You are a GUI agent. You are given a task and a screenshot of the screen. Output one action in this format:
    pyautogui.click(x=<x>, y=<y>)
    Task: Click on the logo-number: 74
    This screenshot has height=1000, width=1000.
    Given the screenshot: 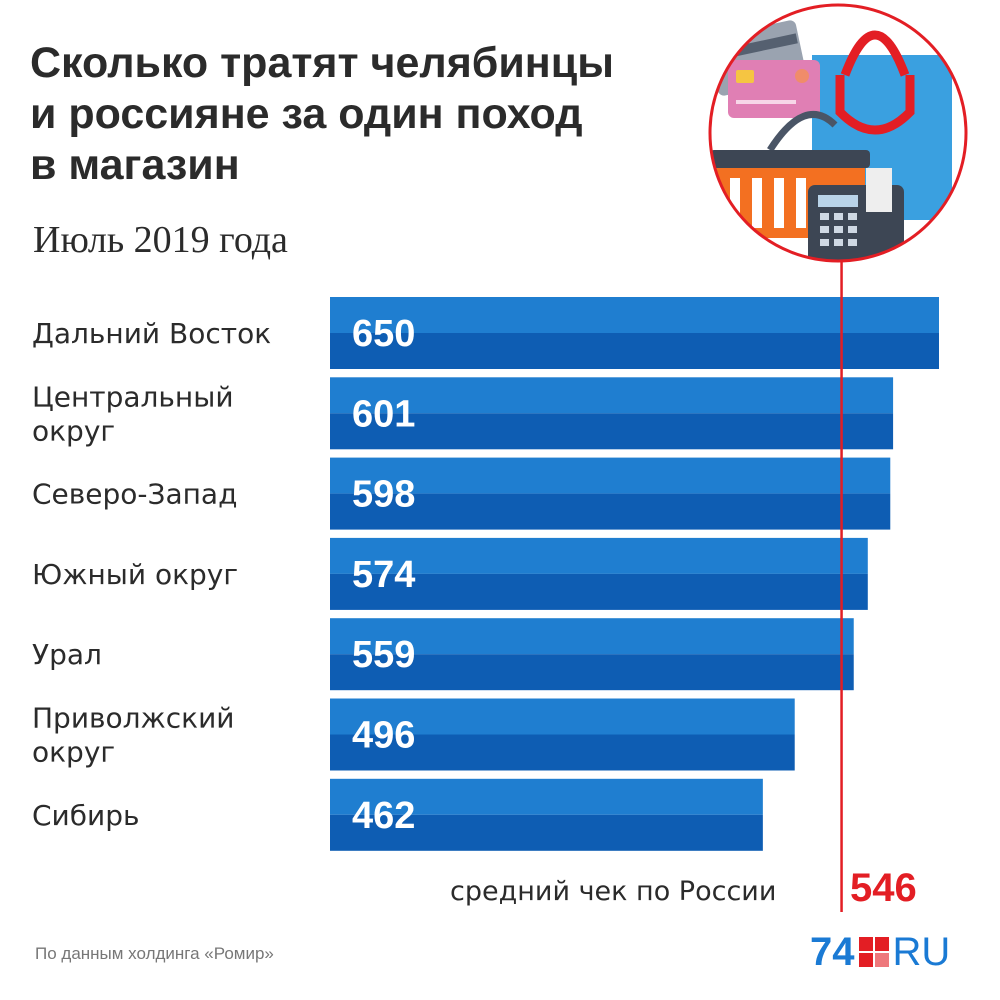 What is the action you would take?
    pyautogui.click(x=832, y=951)
    